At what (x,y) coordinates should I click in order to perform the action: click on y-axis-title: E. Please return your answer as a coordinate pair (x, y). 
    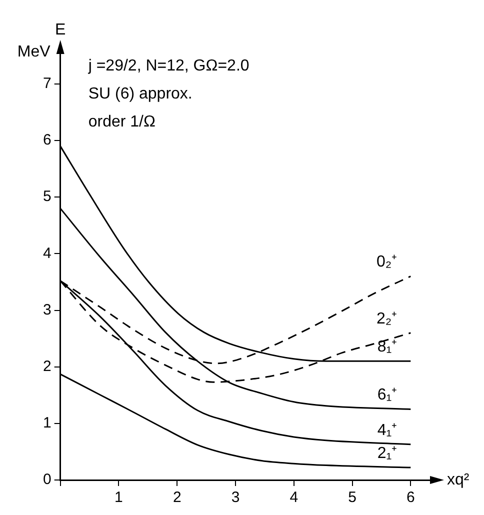
    Looking at the image, I should click on (60, 29).